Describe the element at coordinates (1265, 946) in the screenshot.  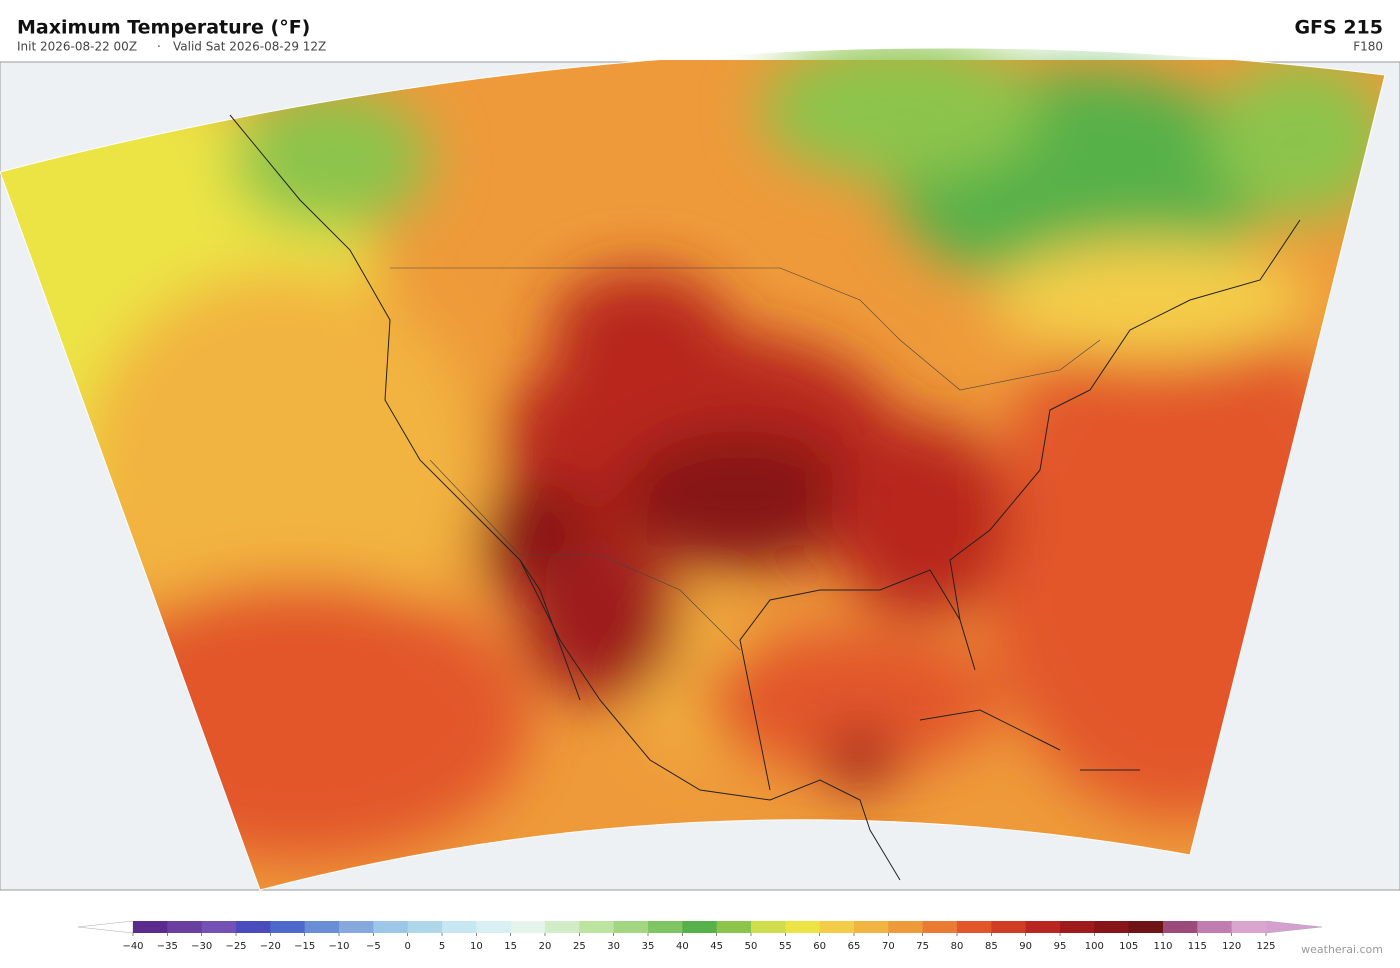
I see `colorbar-label: 125` at that location.